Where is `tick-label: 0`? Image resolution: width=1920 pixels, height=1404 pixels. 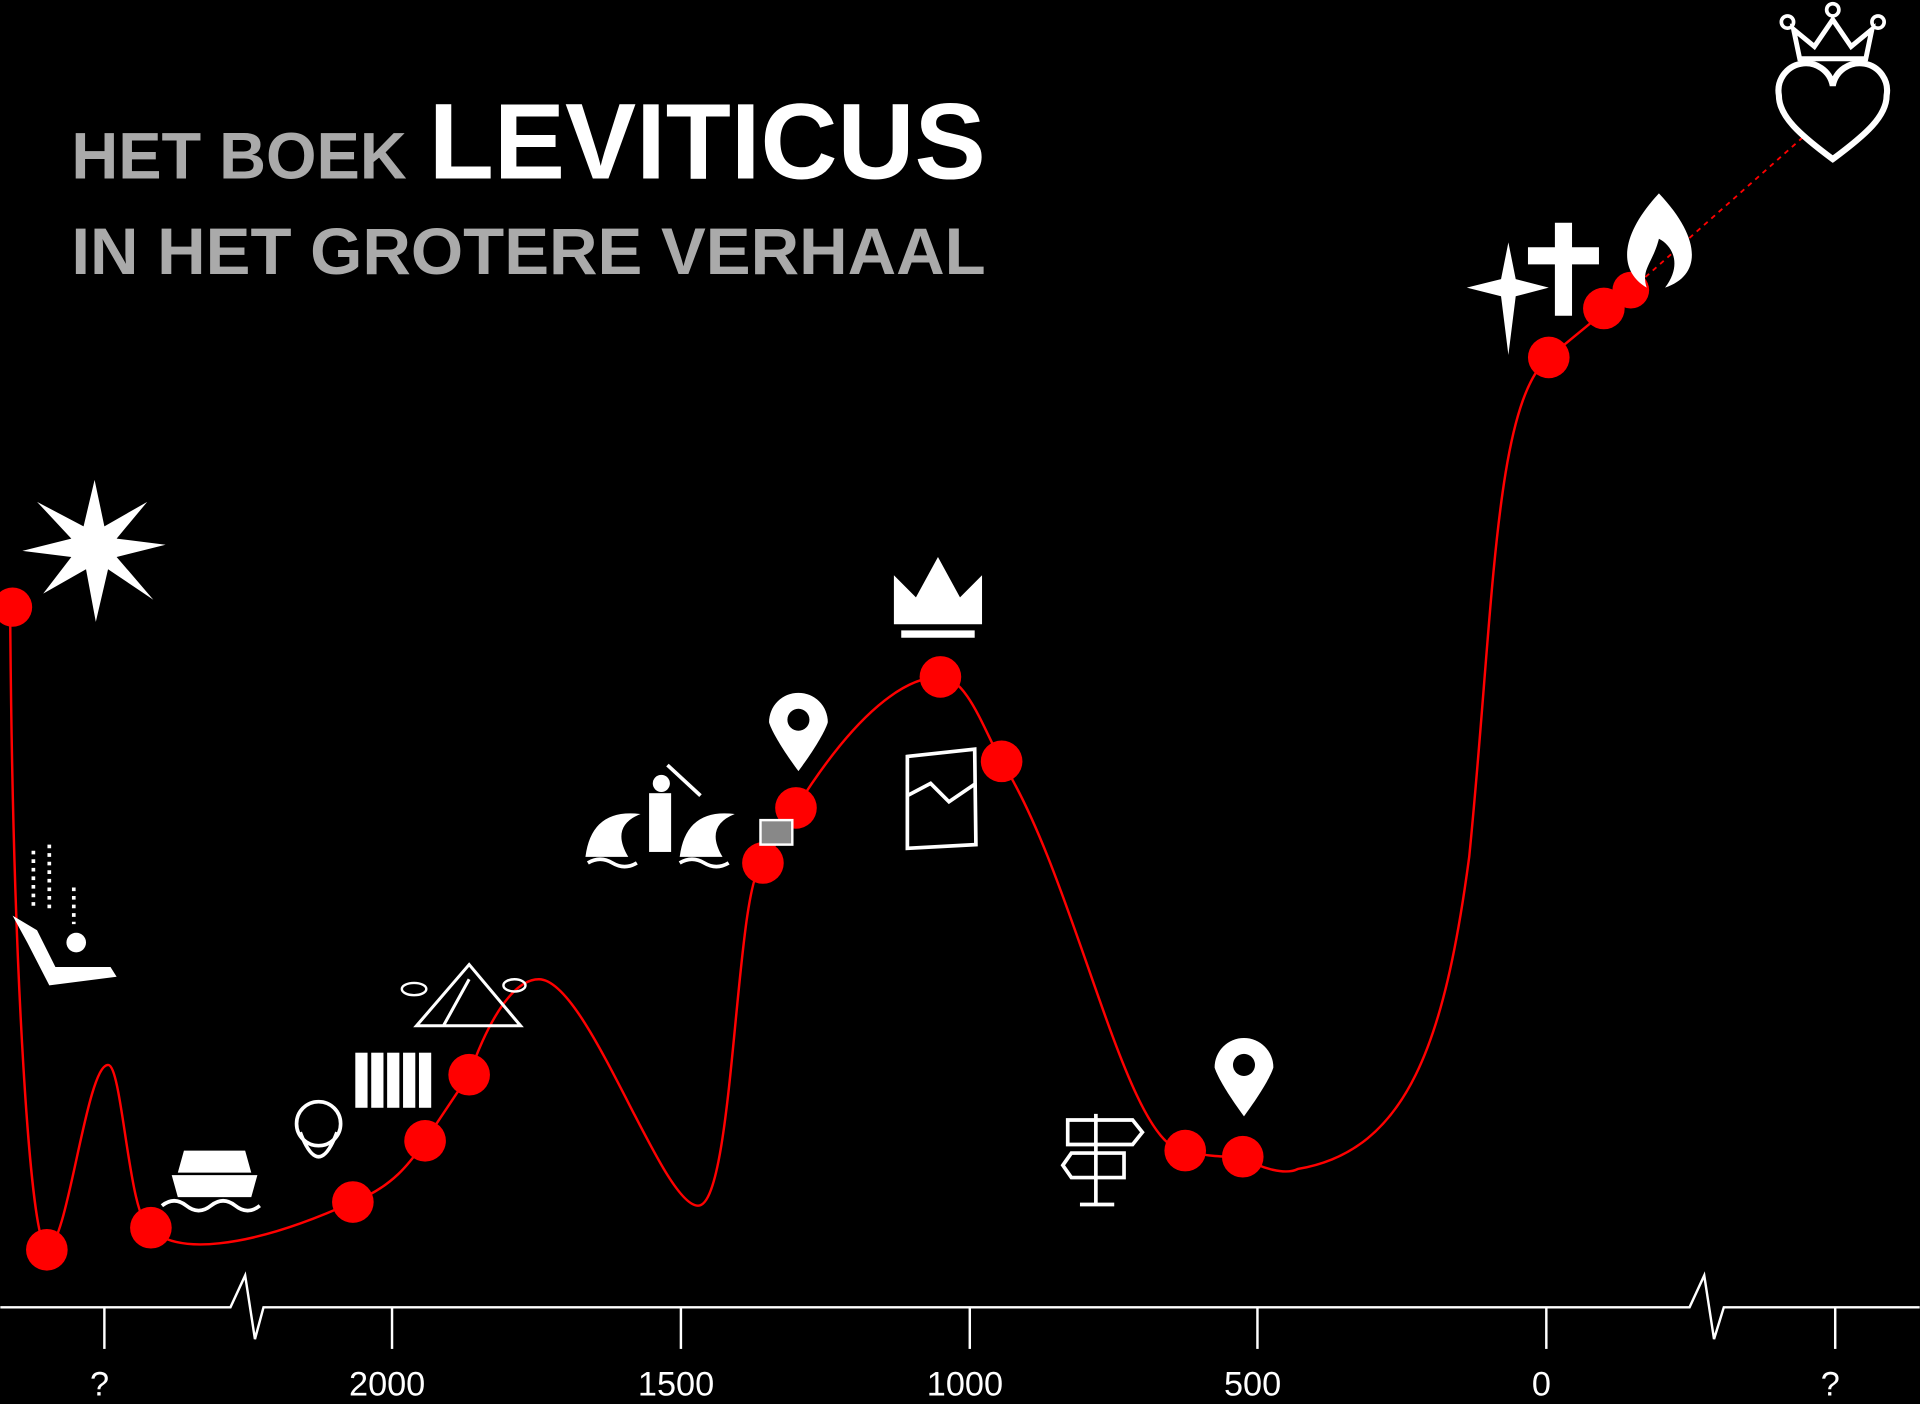 tick-label: 0 is located at coordinates (1541, 1384).